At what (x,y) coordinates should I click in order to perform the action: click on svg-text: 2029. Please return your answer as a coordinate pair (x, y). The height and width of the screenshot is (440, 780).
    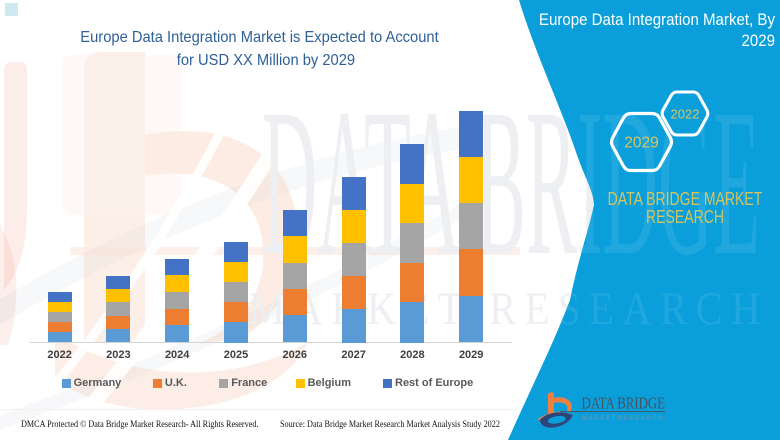
    Looking at the image, I should click on (641, 143).